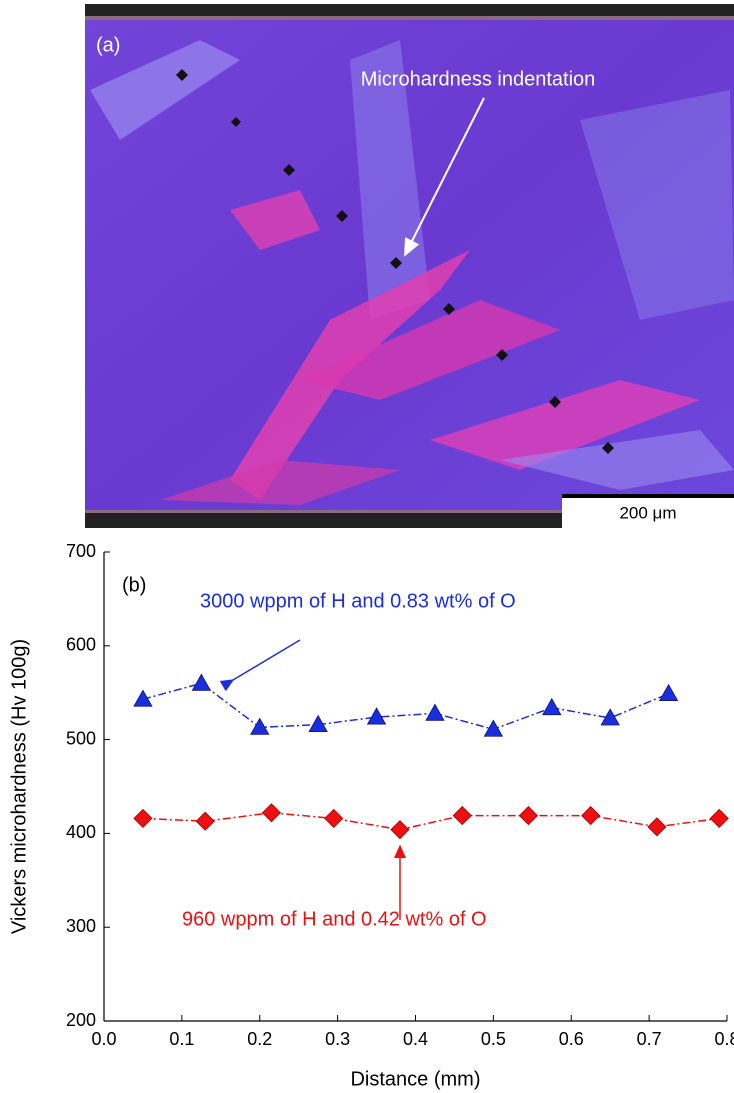 Image resolution: width=734 pixels, height=1093 pixels. Describe the element at coordinates (312, 779) in the screenshot. I see `chart` at that location.